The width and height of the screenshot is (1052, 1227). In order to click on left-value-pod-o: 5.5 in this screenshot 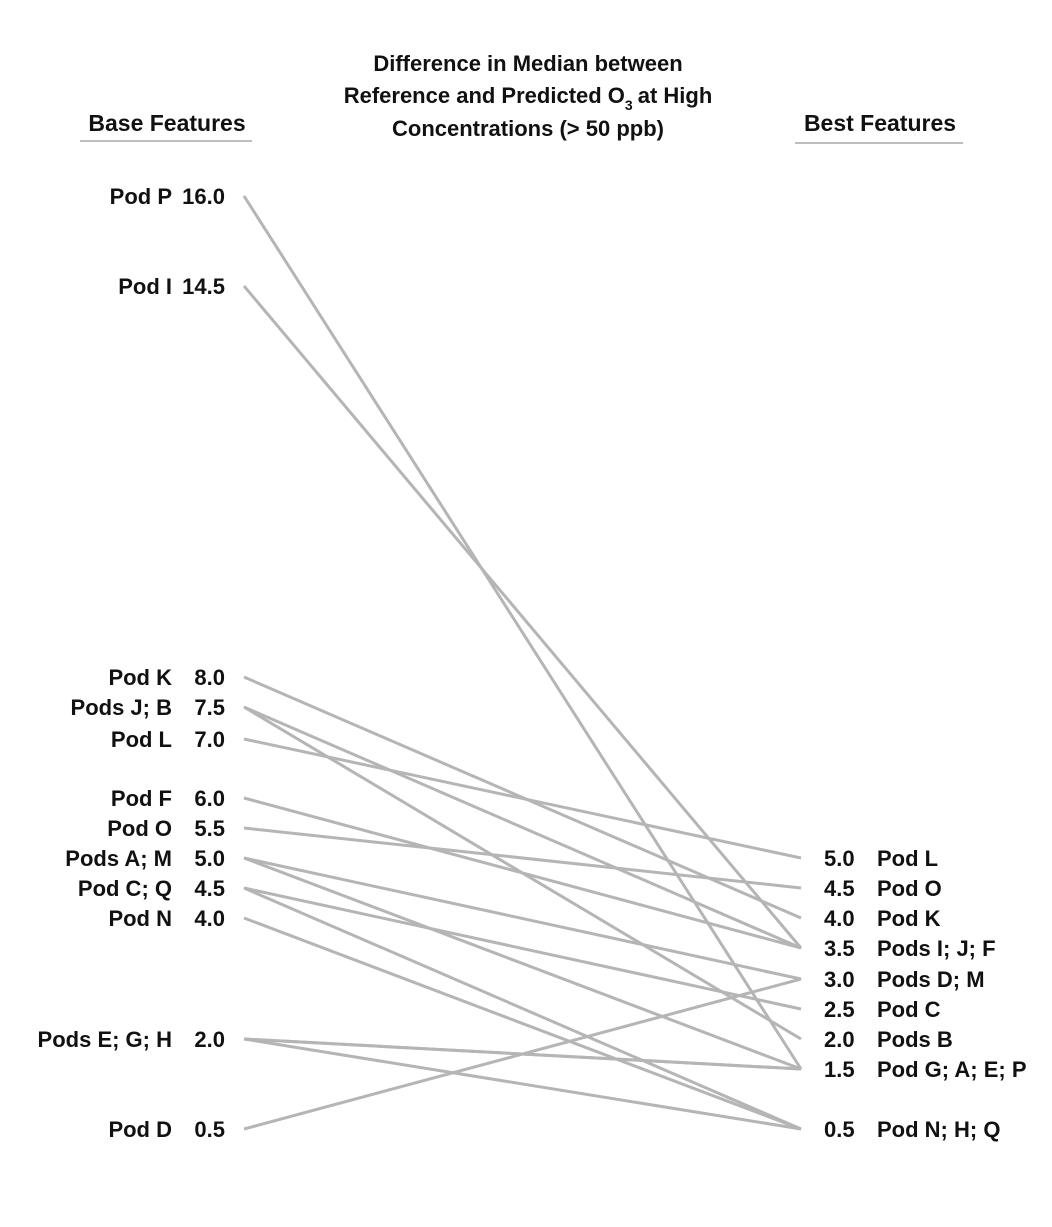, I will do `click(209, 828)`.